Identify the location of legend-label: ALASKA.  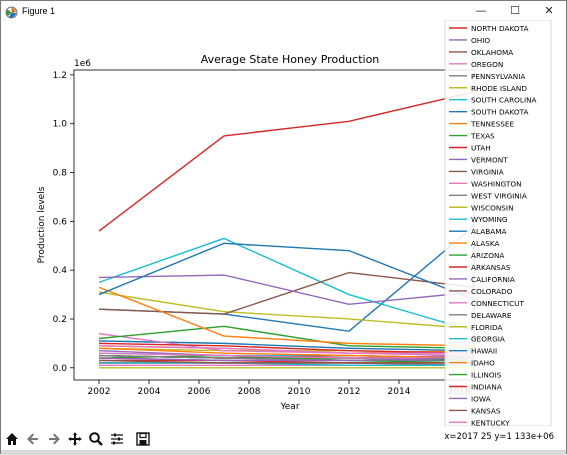
(485, 243).